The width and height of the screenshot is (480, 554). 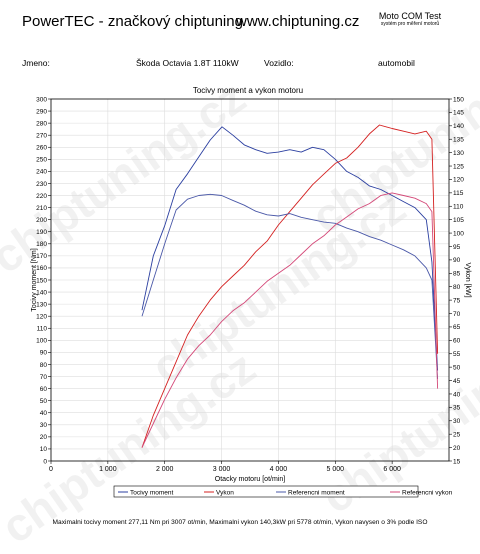 I want to click on moto-com-logo: Moto COM Test systém pro měření motorů, so click(x=410, y=19).